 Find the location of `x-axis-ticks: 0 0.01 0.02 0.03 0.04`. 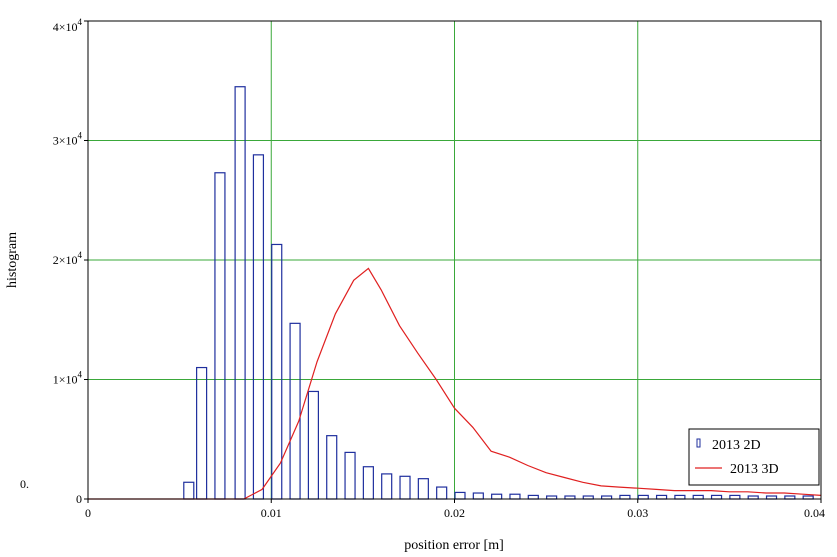

x-axis-ticks: 0 0.01 0.02 0.03 0.04 is located at coordinates (455, 509).